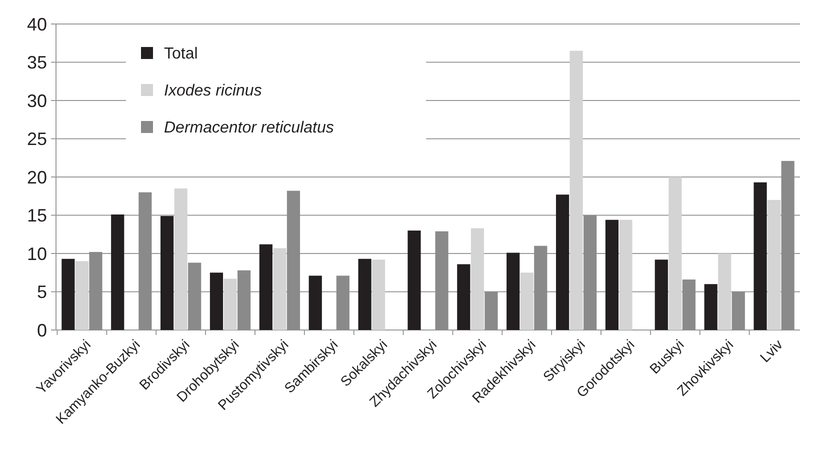 This screenshot has height=470, width=822. I want to click on y-tick-label: 15, so click(36, 216).